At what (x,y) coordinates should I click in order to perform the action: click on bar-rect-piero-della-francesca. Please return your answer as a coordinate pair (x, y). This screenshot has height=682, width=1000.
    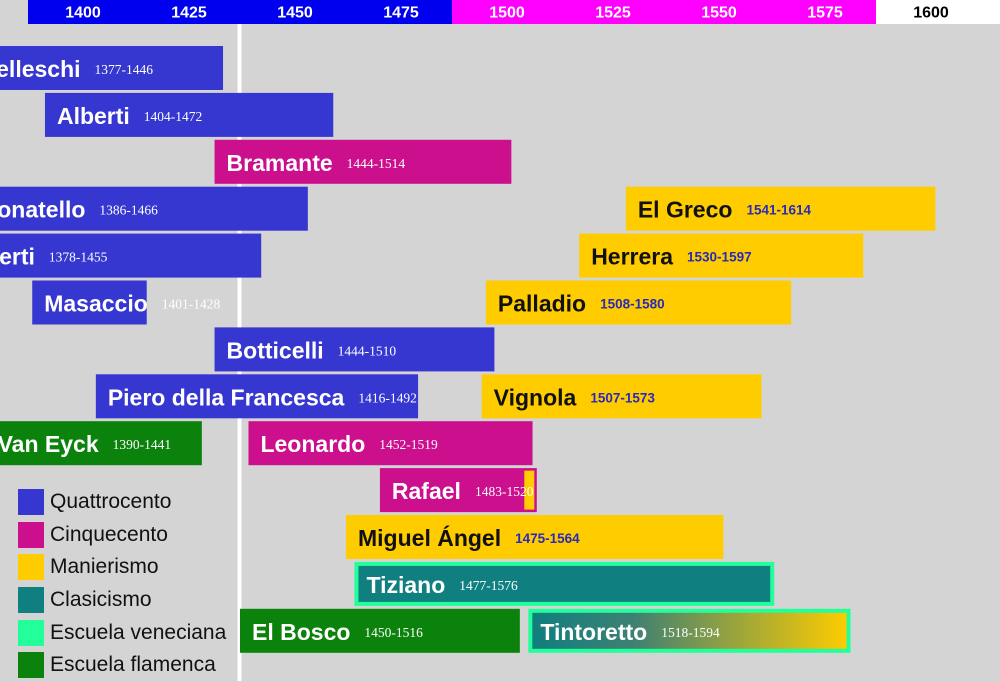
    Looking at the image, I should click on (257, 396).